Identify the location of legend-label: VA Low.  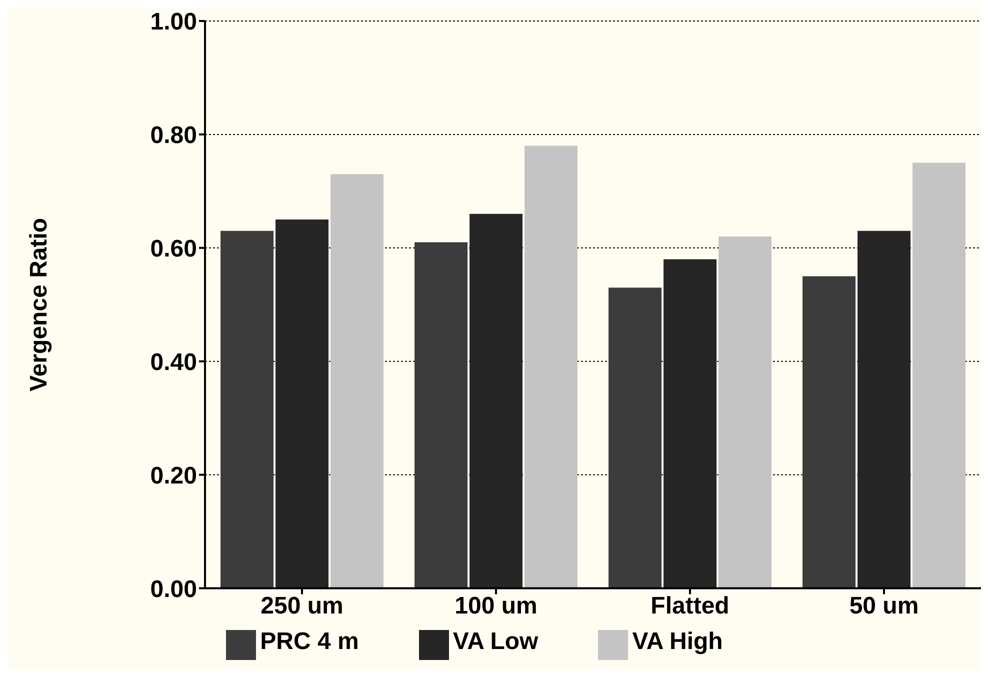
(495, 642).